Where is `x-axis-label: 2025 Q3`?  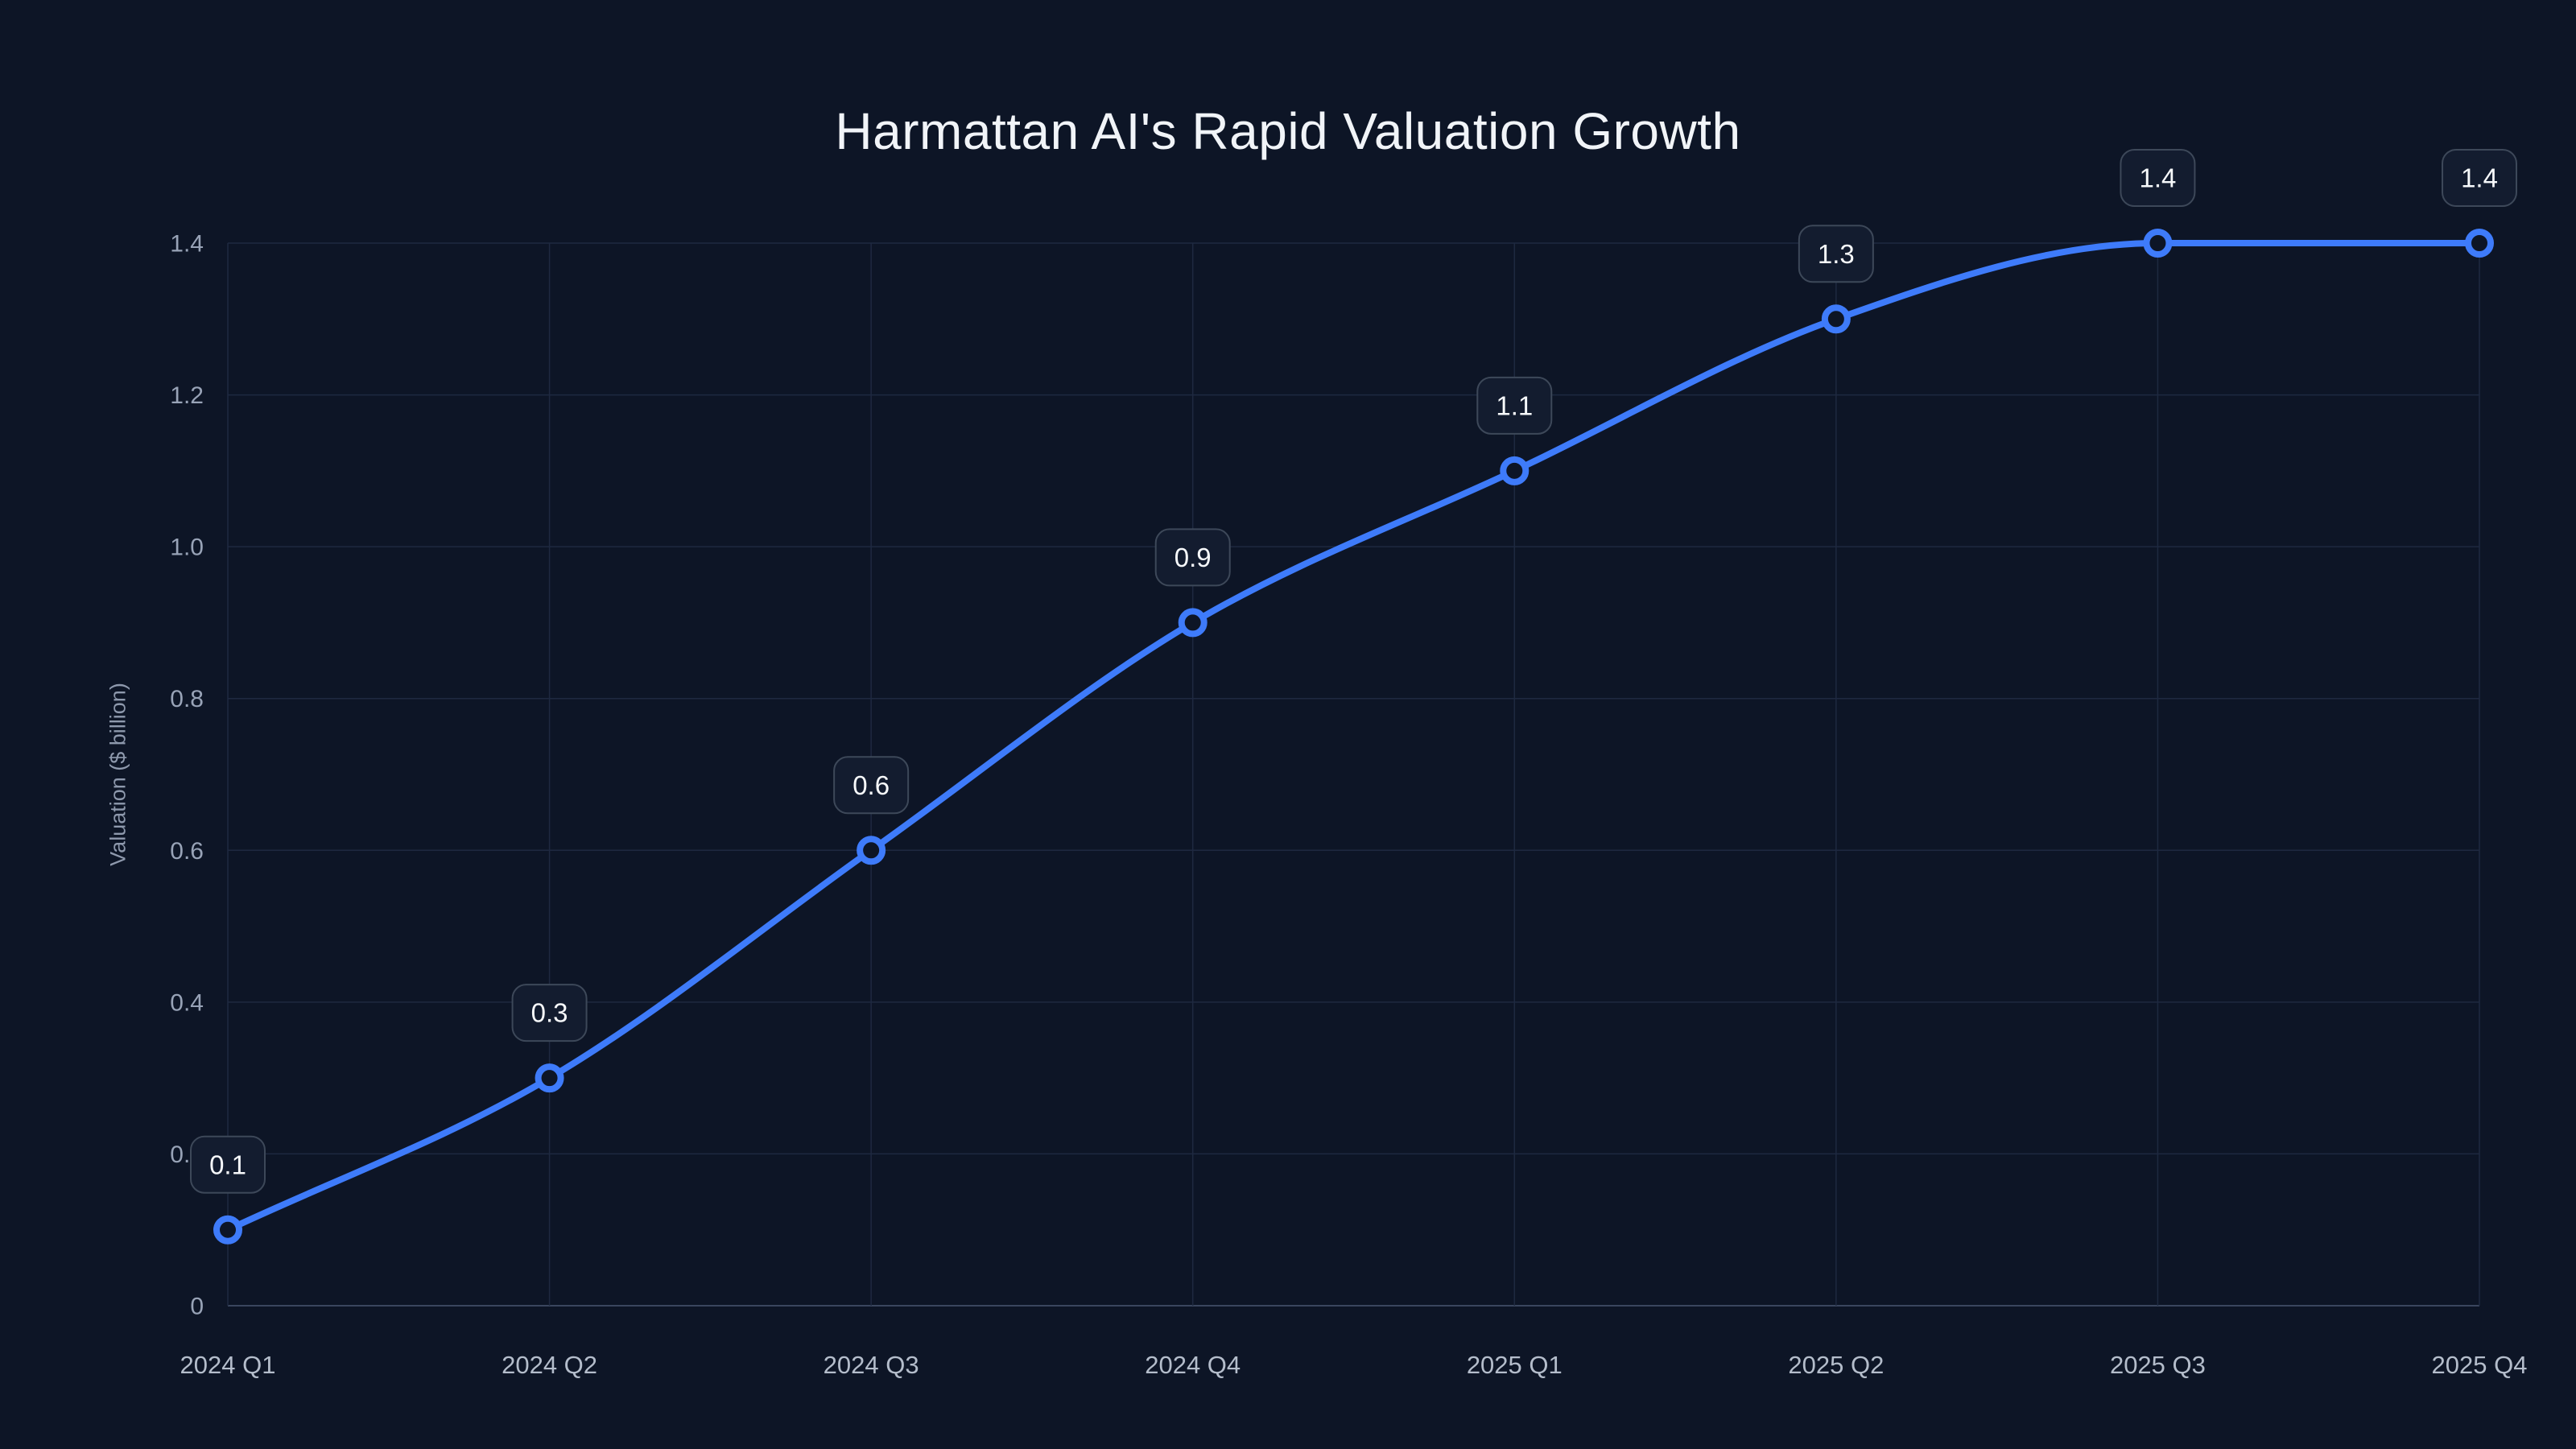
x-axis-label: 2025 Q3 is located at coordinates (2158, 1365).